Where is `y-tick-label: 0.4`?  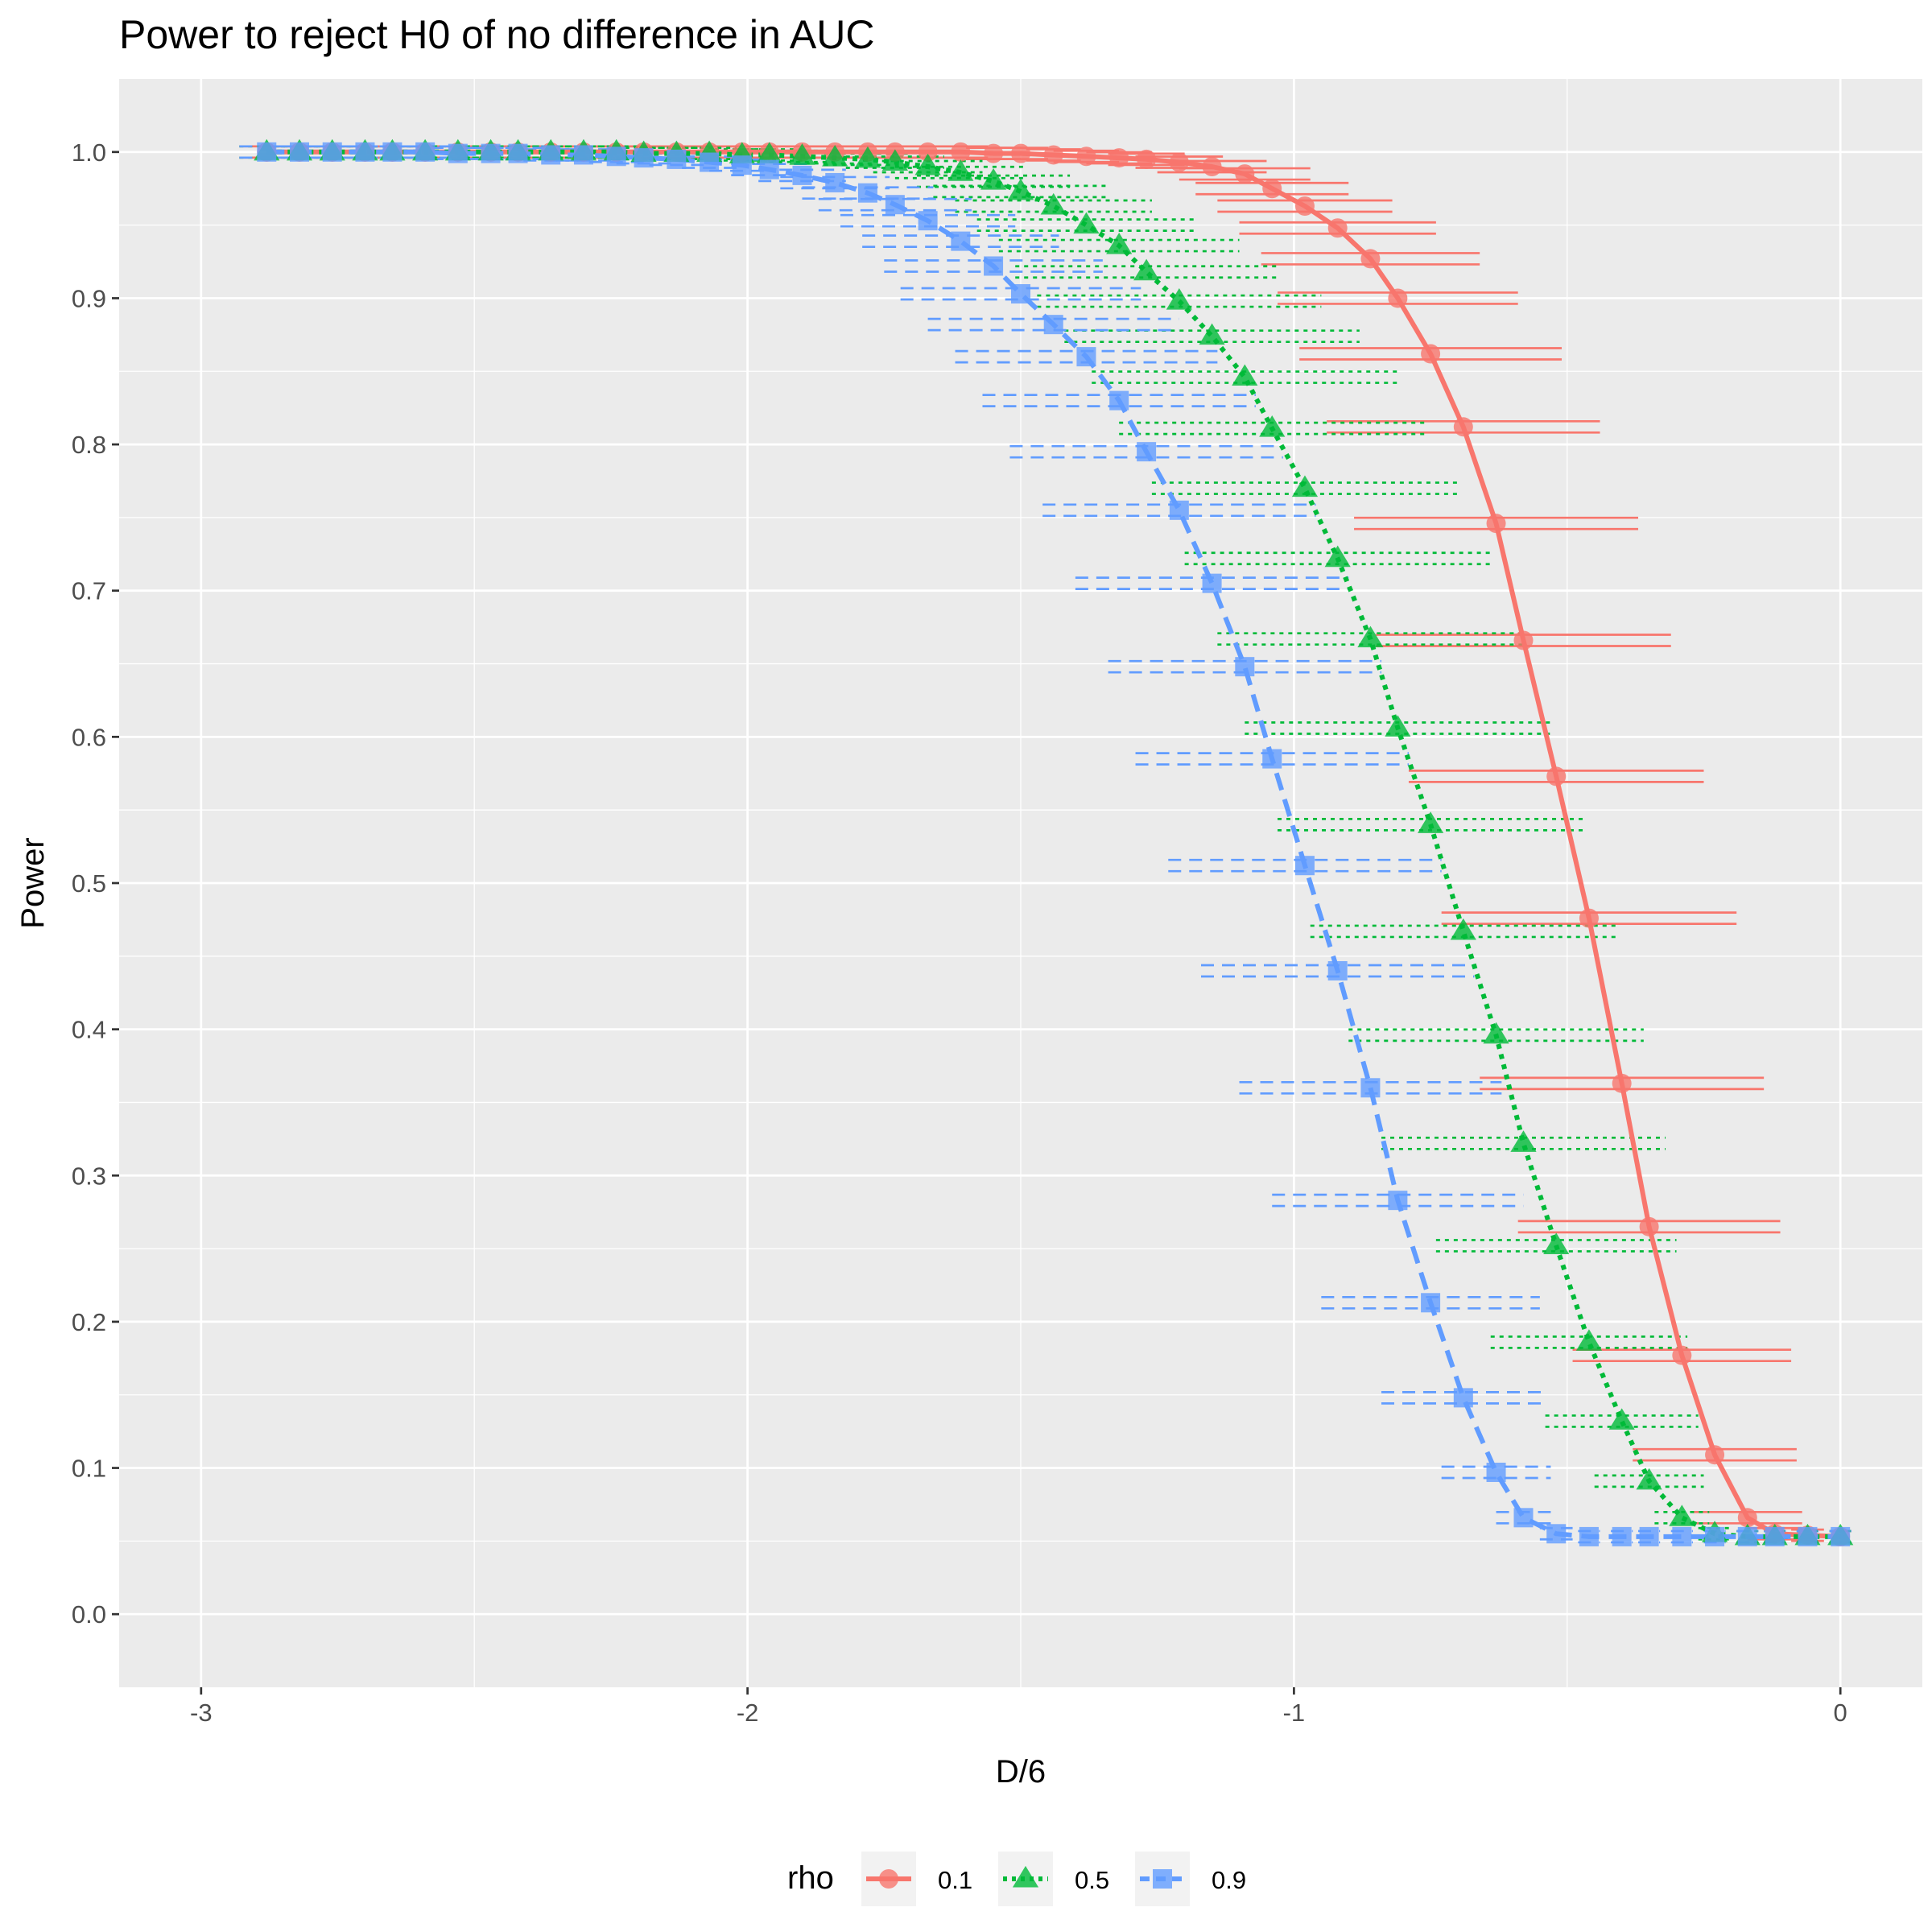
y-tick-label: 0.4 is located at coordinates (89, 1030).